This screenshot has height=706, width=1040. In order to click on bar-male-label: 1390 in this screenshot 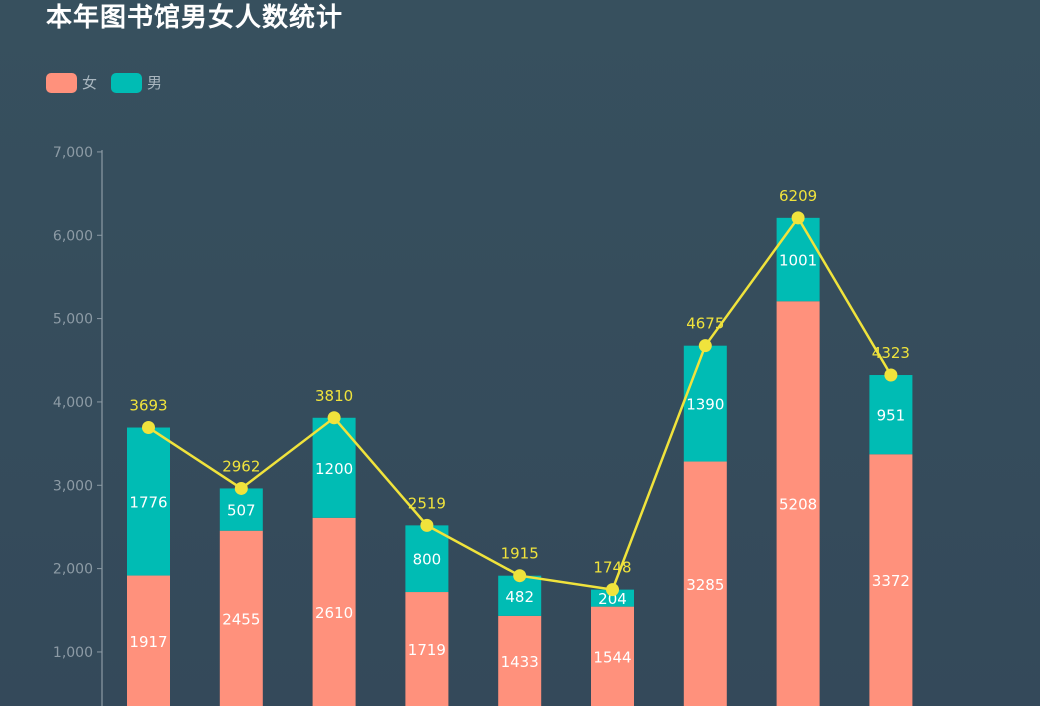, I will do `click(705, 405)`.